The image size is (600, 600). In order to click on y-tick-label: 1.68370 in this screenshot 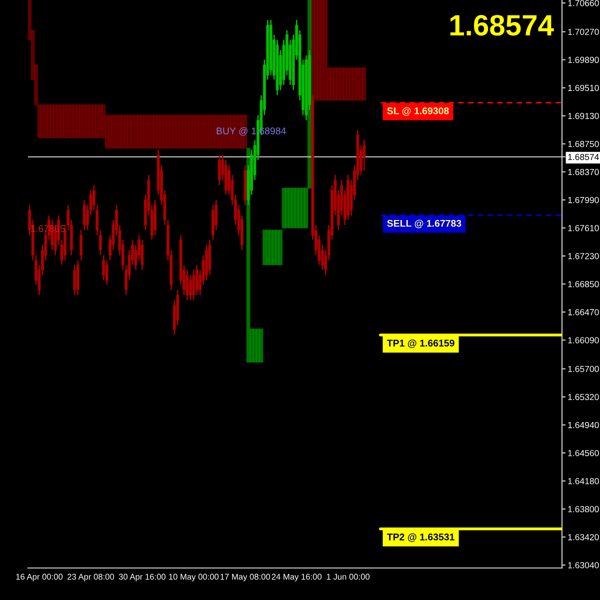, I will do `click(583, 172)`.